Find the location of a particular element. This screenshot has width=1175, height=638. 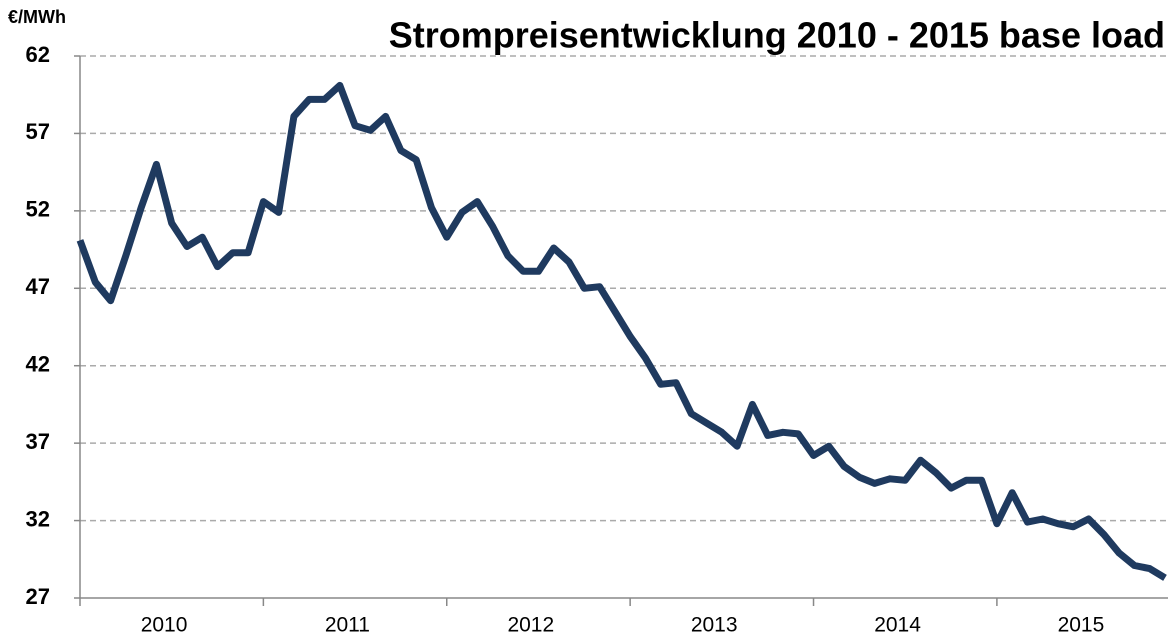

x-tick-label: 2015 is located at coordinates (1081, 625).